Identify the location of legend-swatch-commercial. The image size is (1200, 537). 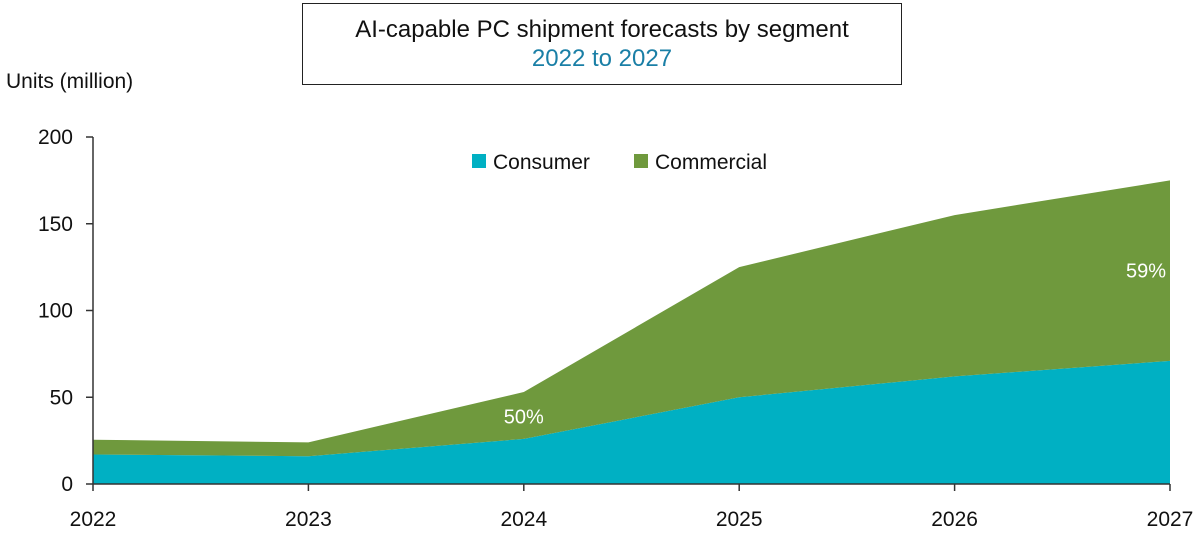
(641, 161).